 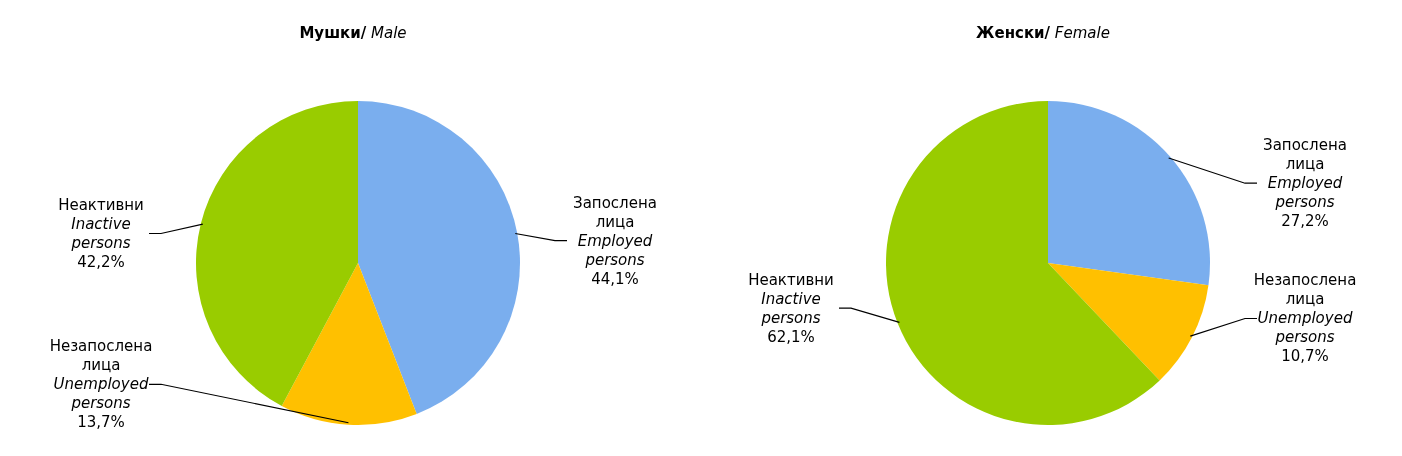 I want to click on data-label: 27,2%, so click(x=1305, y=221).